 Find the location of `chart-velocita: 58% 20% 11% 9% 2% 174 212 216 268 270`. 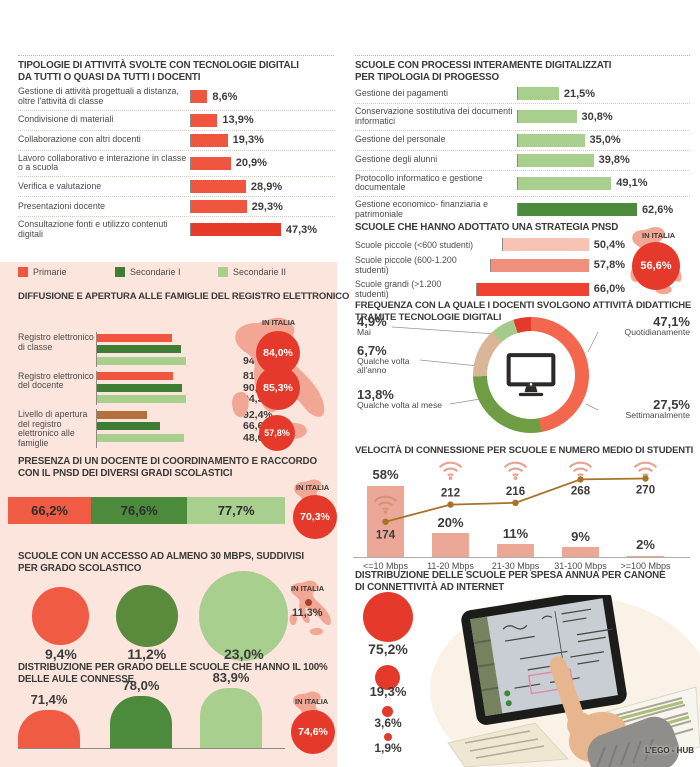

chart-velocita: 58% 20% 11% 9% 2% 174 212 216 268 270 is located at coordinates (521, 508).